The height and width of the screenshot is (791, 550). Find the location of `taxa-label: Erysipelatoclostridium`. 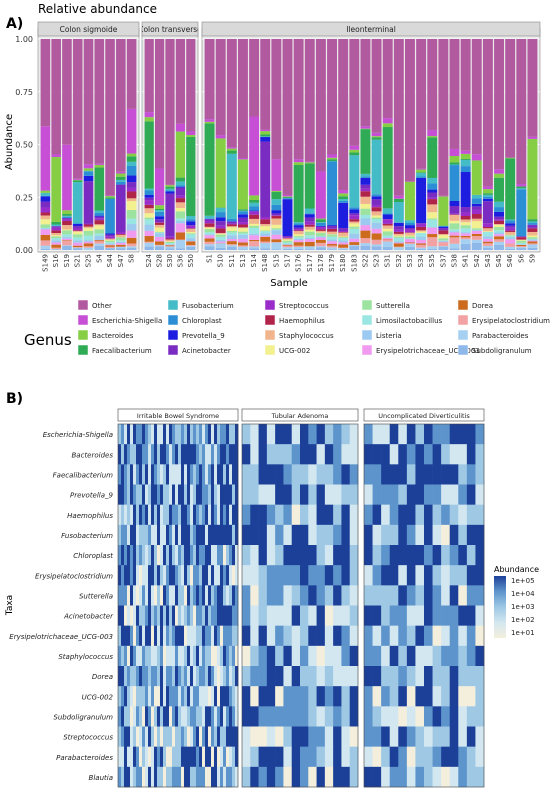

taxa-label: Erysipelatoclostridium is located at coordinates (74, 576).